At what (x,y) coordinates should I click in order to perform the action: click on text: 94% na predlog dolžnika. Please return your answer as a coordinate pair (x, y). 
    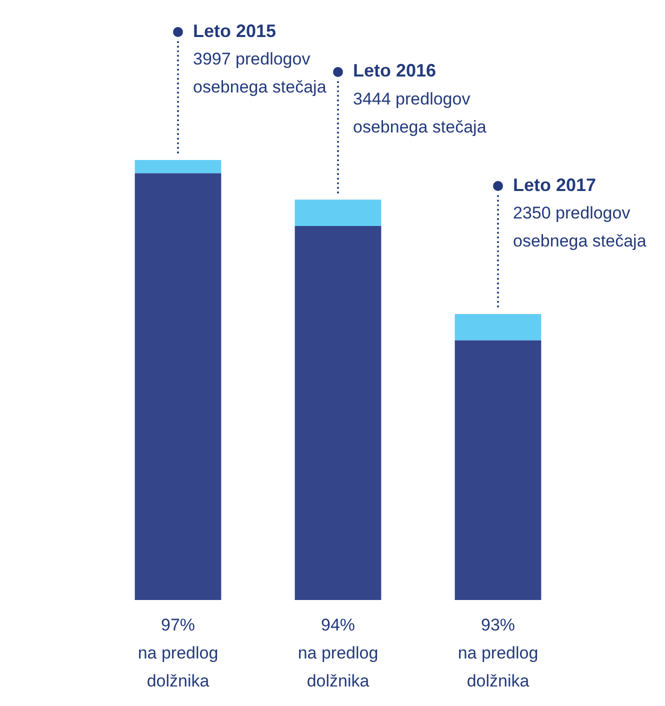
    Looking at the image, I should click on (338, 653).